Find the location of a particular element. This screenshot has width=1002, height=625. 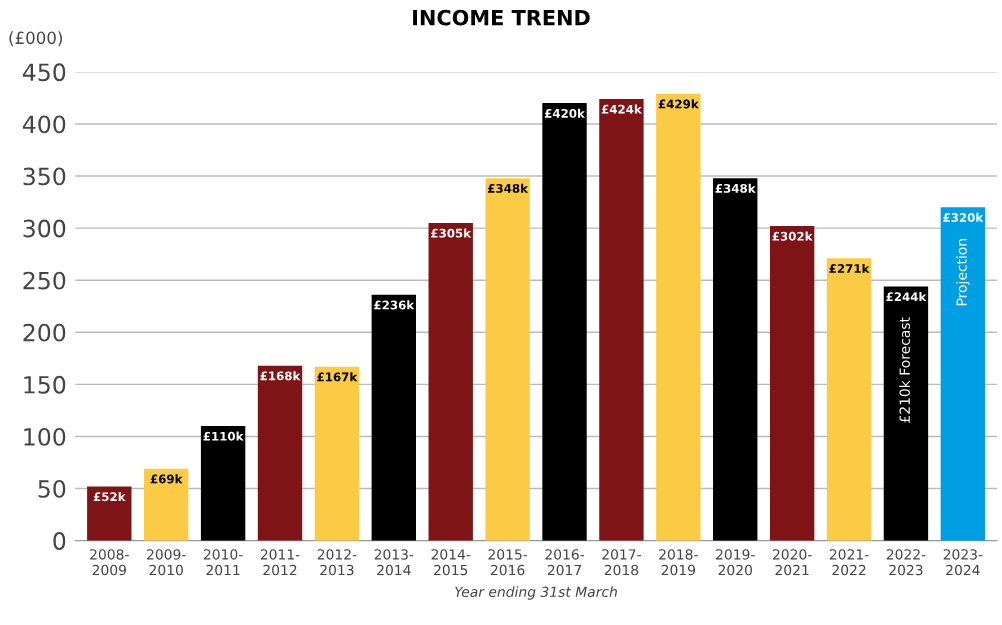

data-label: £110k is located at coordinates (223, 436).